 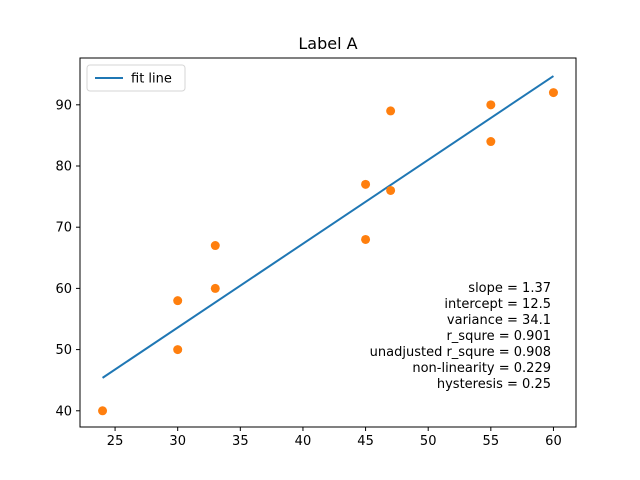 I want to click on stat-r-squre: r_squre = 0.901, so click(x=498, y=336).